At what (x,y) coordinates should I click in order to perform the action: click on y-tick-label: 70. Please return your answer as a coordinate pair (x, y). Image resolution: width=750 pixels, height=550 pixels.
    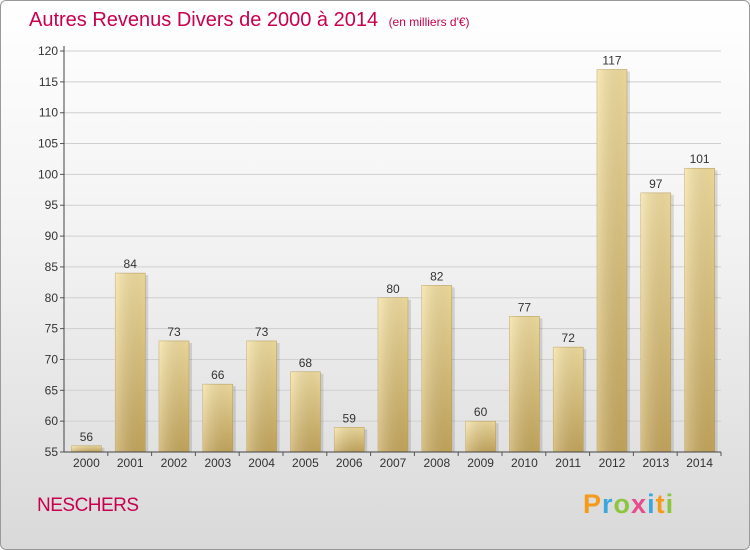
    Looking at the image, I should click on (52, 359).